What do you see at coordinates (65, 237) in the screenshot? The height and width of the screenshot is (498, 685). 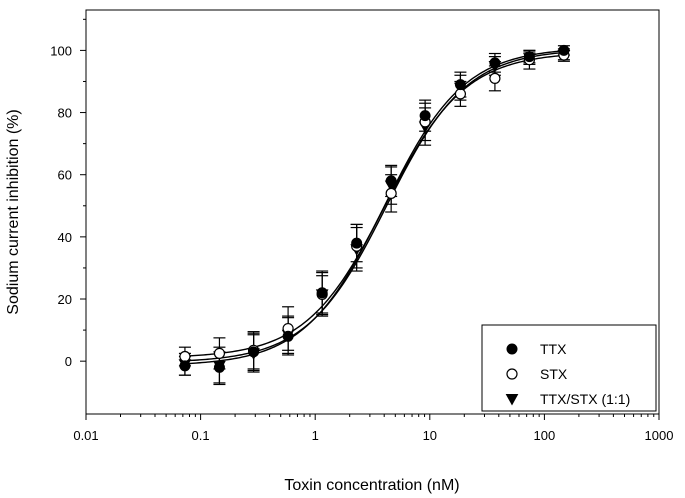 I see `y-tick-label: 40` at bounding box center [65, 237].